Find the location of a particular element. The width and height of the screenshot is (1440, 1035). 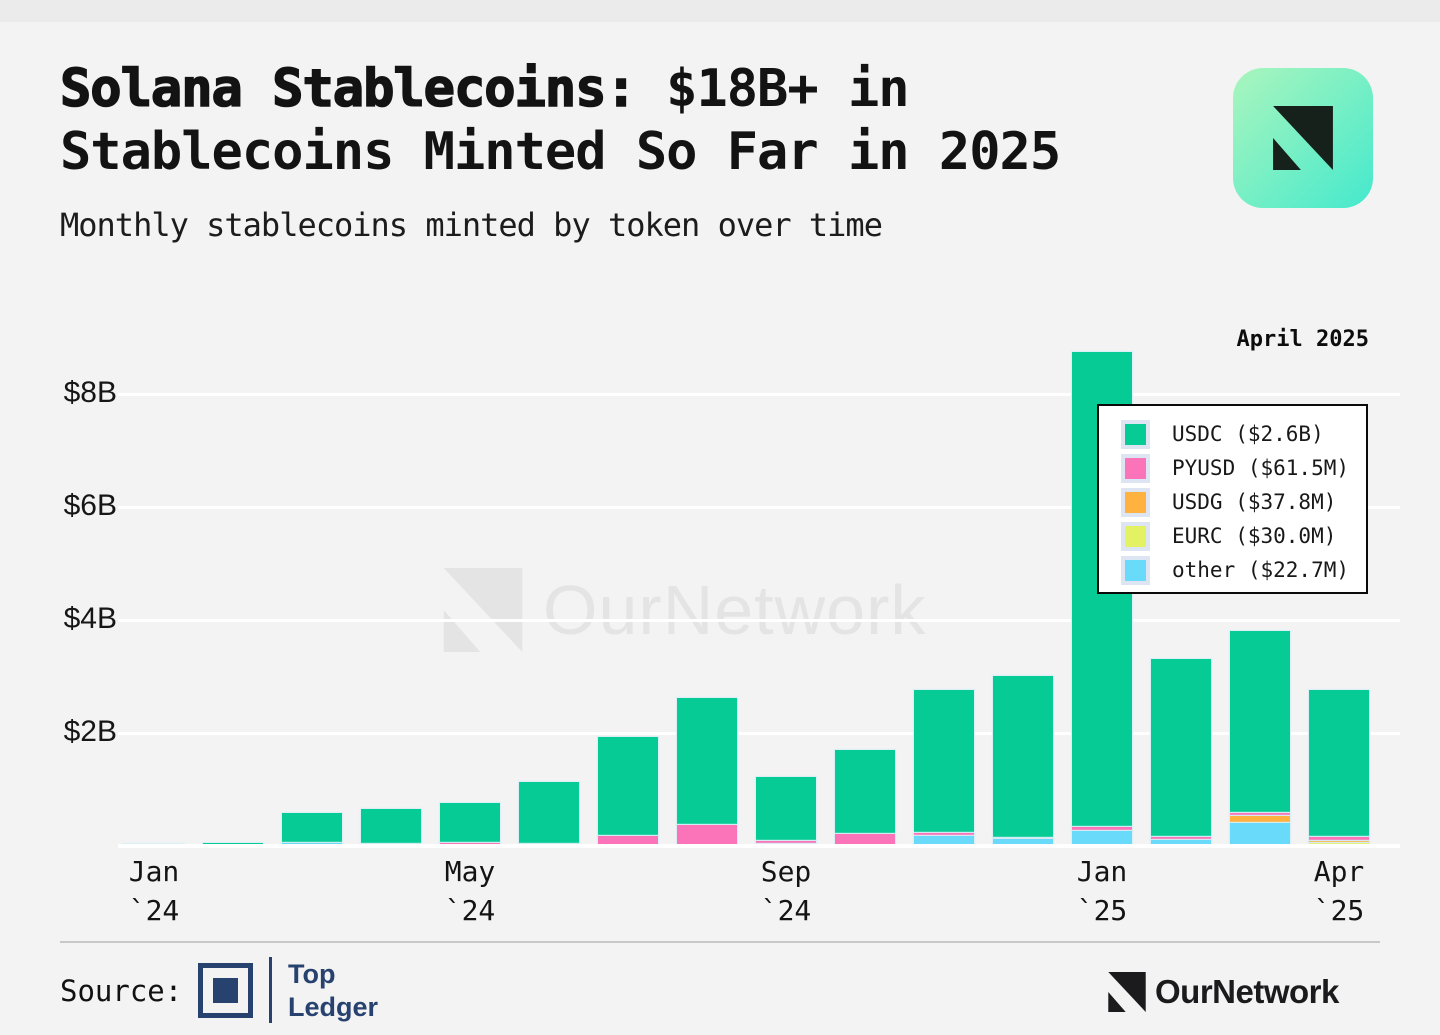

top-ledger-logo-icon is located at coordinates (225, 990).